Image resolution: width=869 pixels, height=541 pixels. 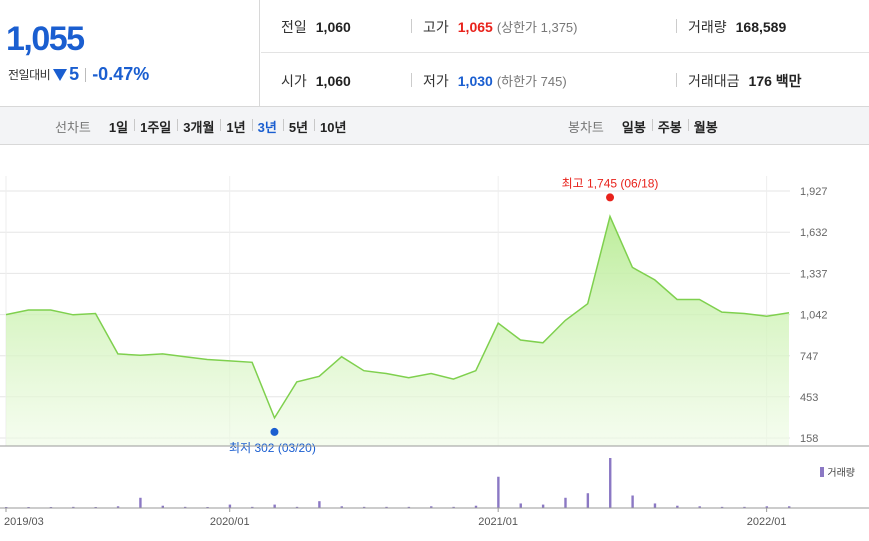 I want to click on candle-chart-title: 봉차트, so click(x=586, y=127).